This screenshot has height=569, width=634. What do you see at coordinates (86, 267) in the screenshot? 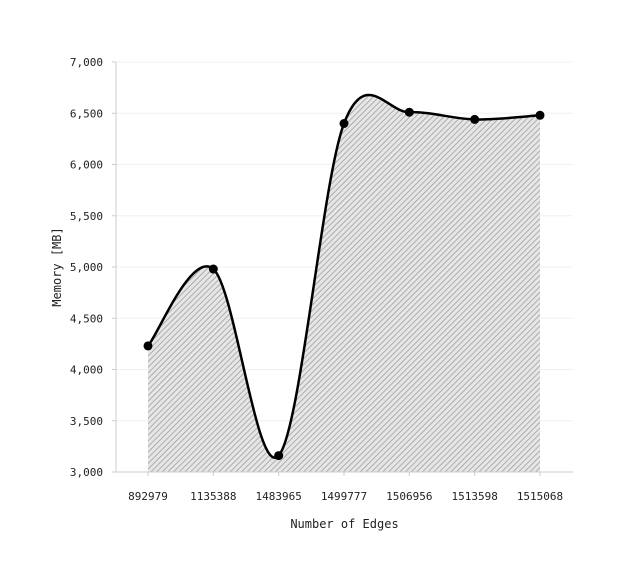
I see `y-tick-label: 5,000` at bounding box center [86, 267].